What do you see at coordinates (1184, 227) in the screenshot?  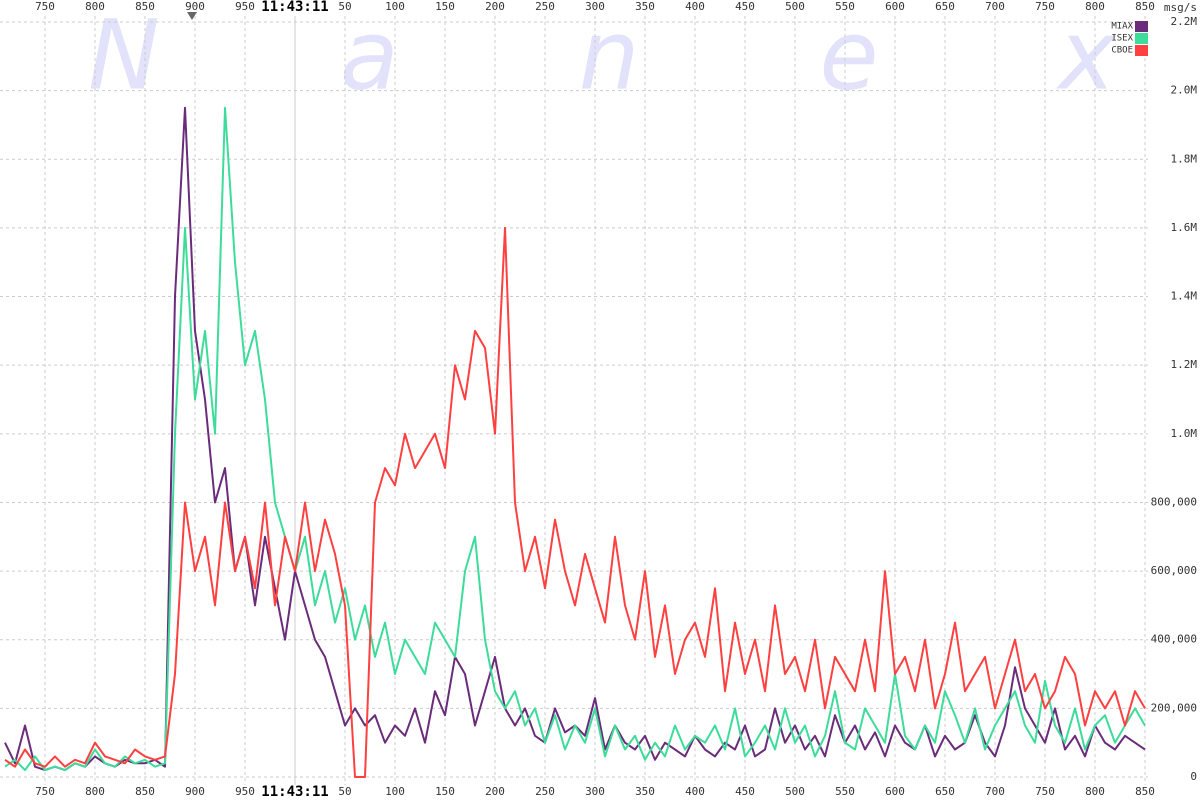 I see `y-tick-label: 1.6M` at bounding box center [1184, 227].